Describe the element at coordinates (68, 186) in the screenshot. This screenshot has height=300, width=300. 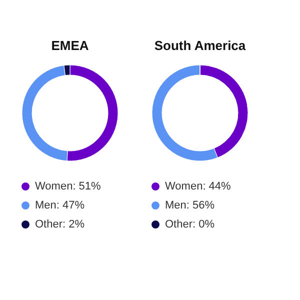
I see `legend-label: Women: 51%` at that location.